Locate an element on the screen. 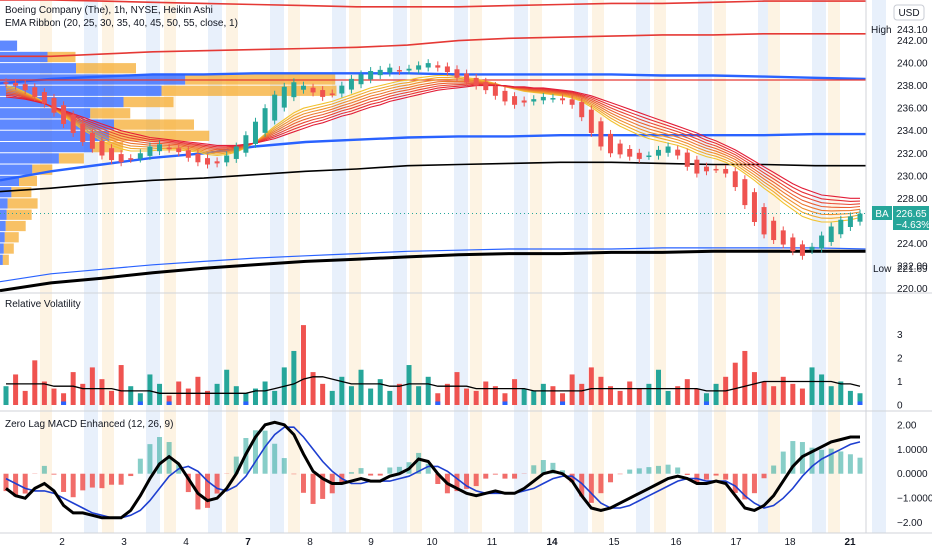 The width and height of the screenshot is (932, 550). macd-title: Zero Lag MACD Enhanced (12, 26, 9) is located at coordinates (89, 424).